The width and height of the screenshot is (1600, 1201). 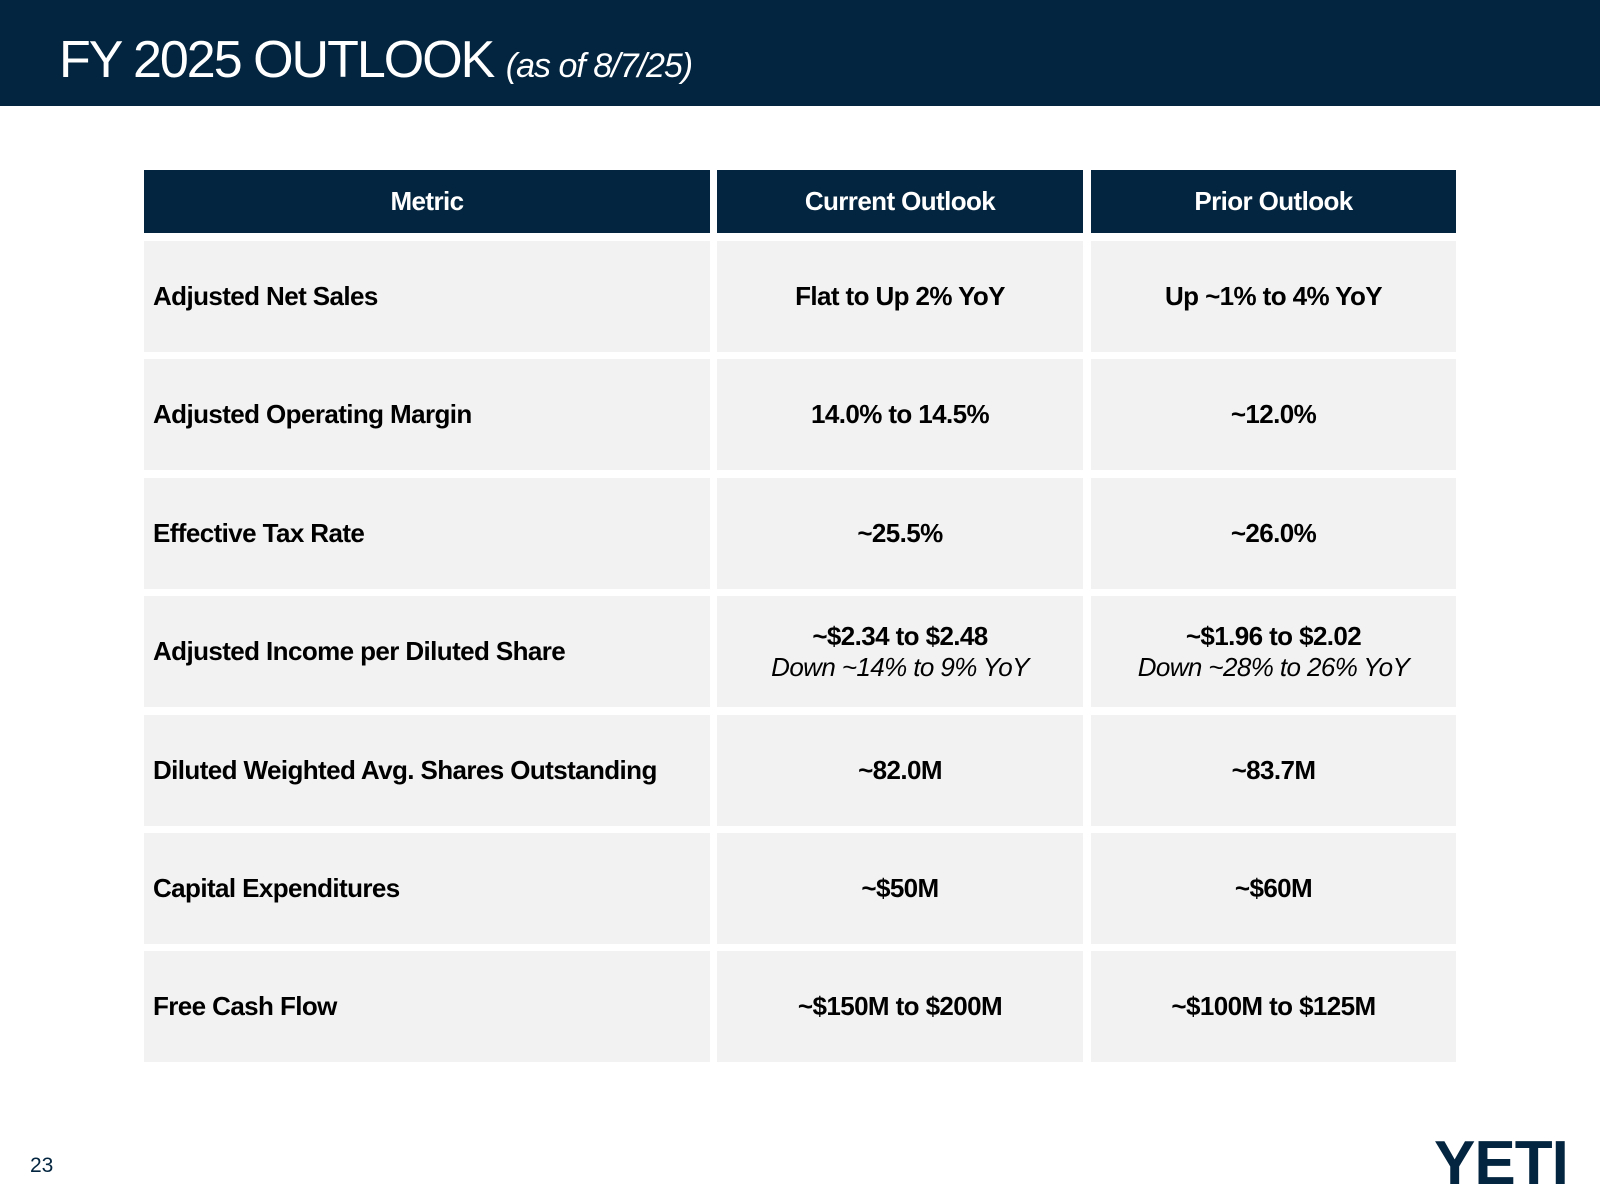 What do you see at coordinates (800, 53) in the screenshot?
I see `header-bar: FY 2025 OUTLOOK (as of 8/7/25)` at bounding box center [800, 53].